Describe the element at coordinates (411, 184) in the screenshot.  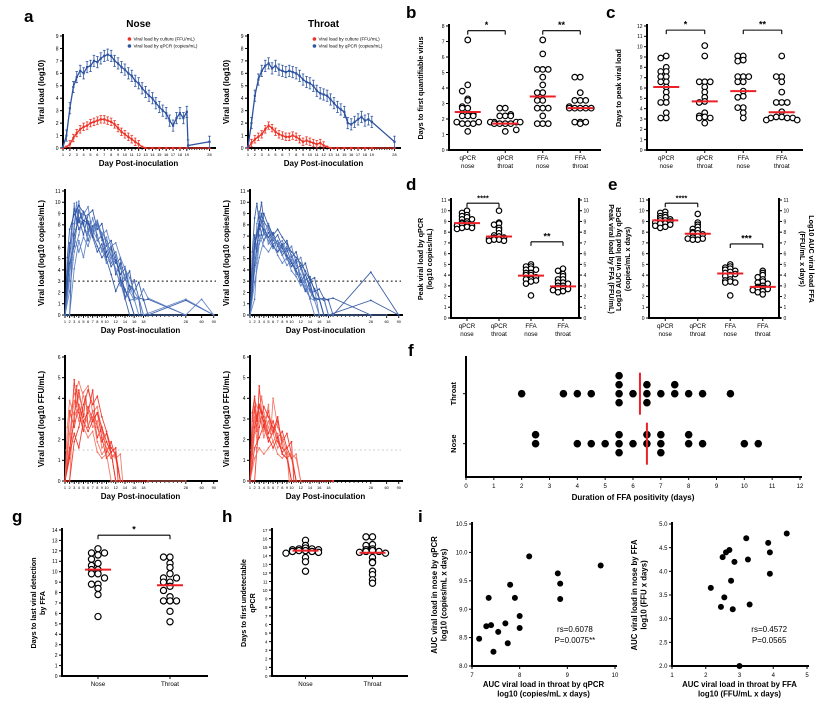
I see `panel-label-d: d` at that location.